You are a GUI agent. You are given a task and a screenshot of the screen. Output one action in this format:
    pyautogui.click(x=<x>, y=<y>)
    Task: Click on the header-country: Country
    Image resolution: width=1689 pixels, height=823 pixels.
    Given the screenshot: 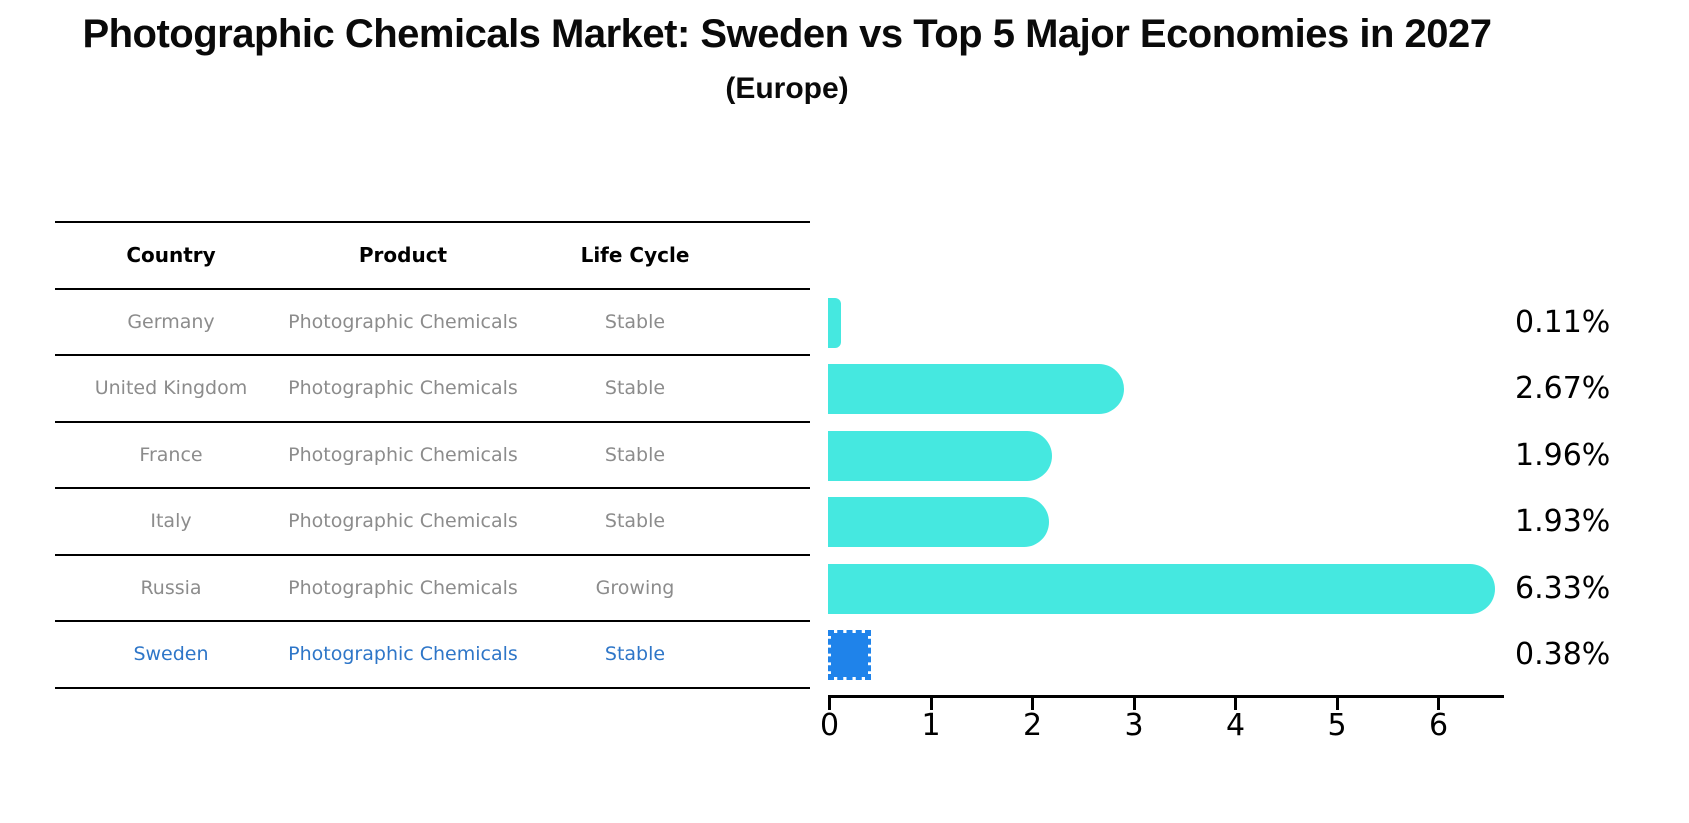 What is the action you would take?
    pyautogui.click(x=171, y=255)
    